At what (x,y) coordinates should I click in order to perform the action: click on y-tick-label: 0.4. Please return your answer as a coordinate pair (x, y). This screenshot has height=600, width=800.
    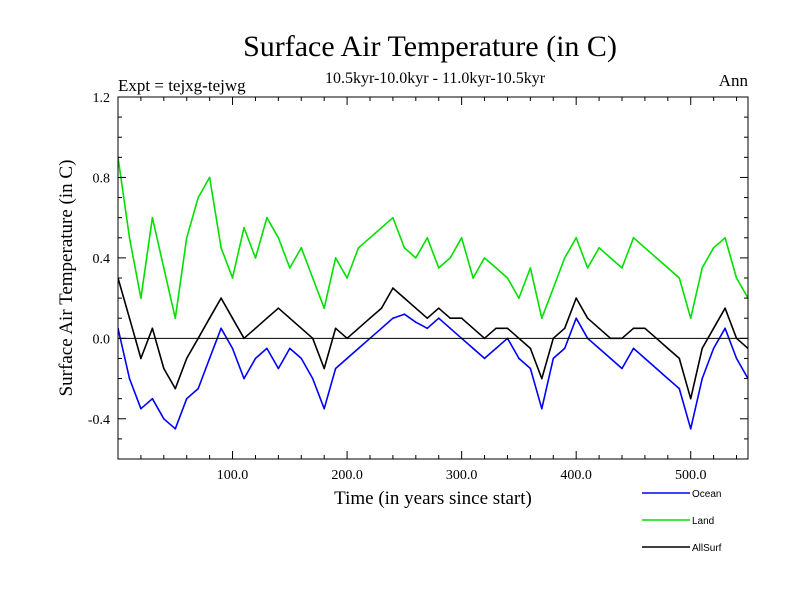
    Looking at the image, I should click on (102, 259).